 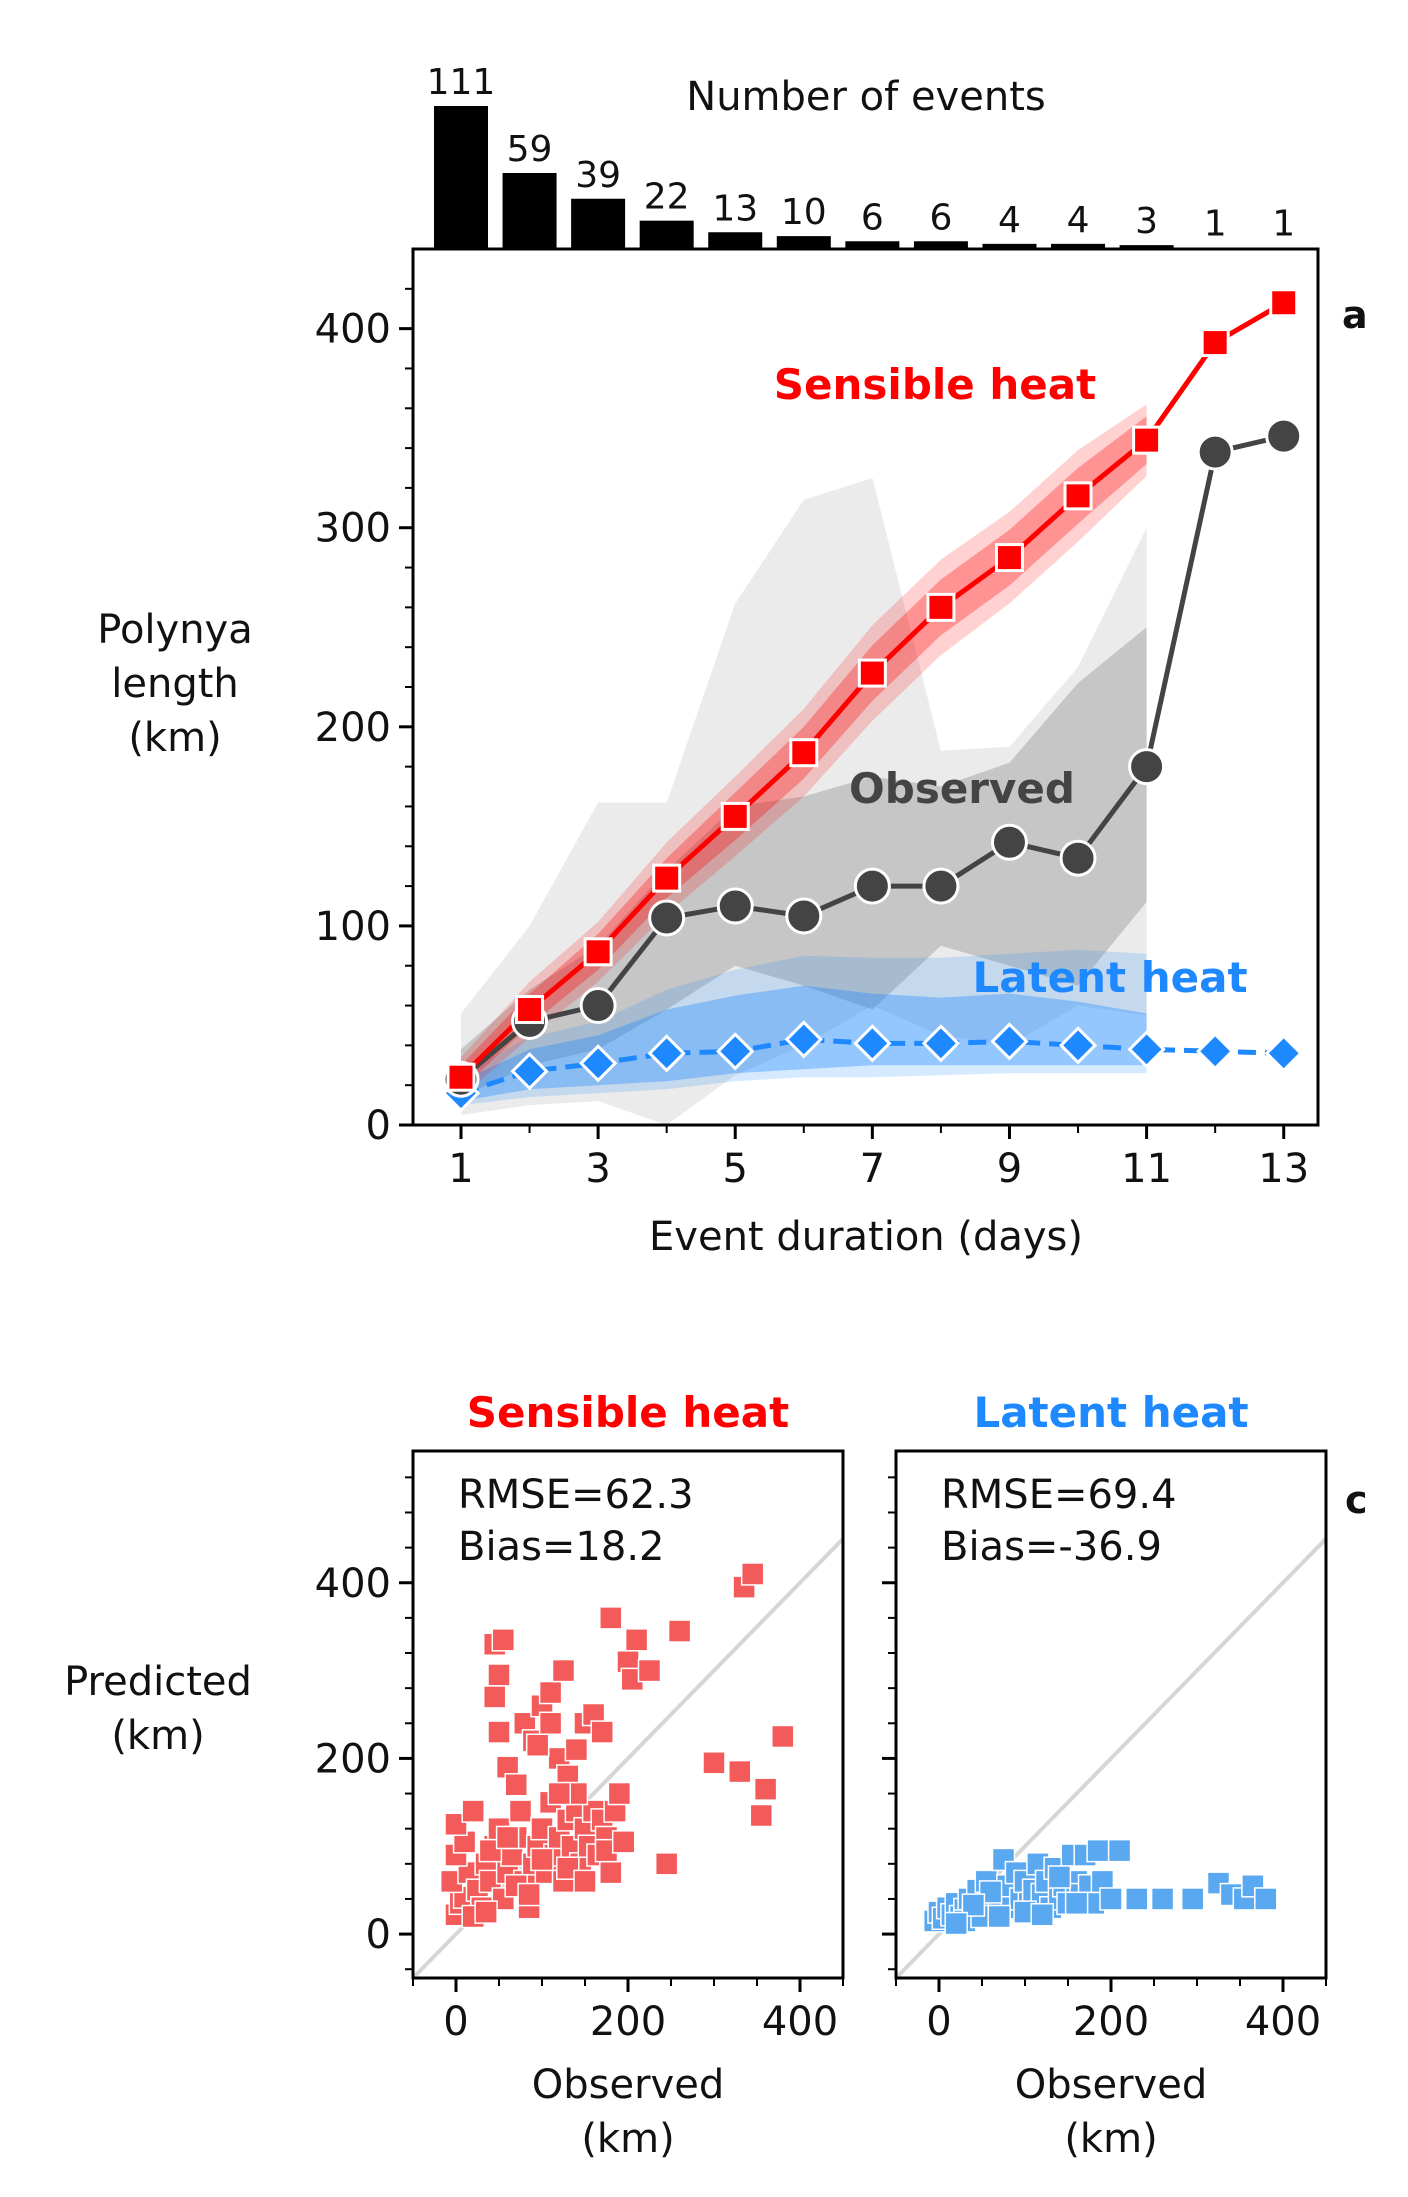 I want to click on line-ytick-label: 200, so click(x=353, y=728).